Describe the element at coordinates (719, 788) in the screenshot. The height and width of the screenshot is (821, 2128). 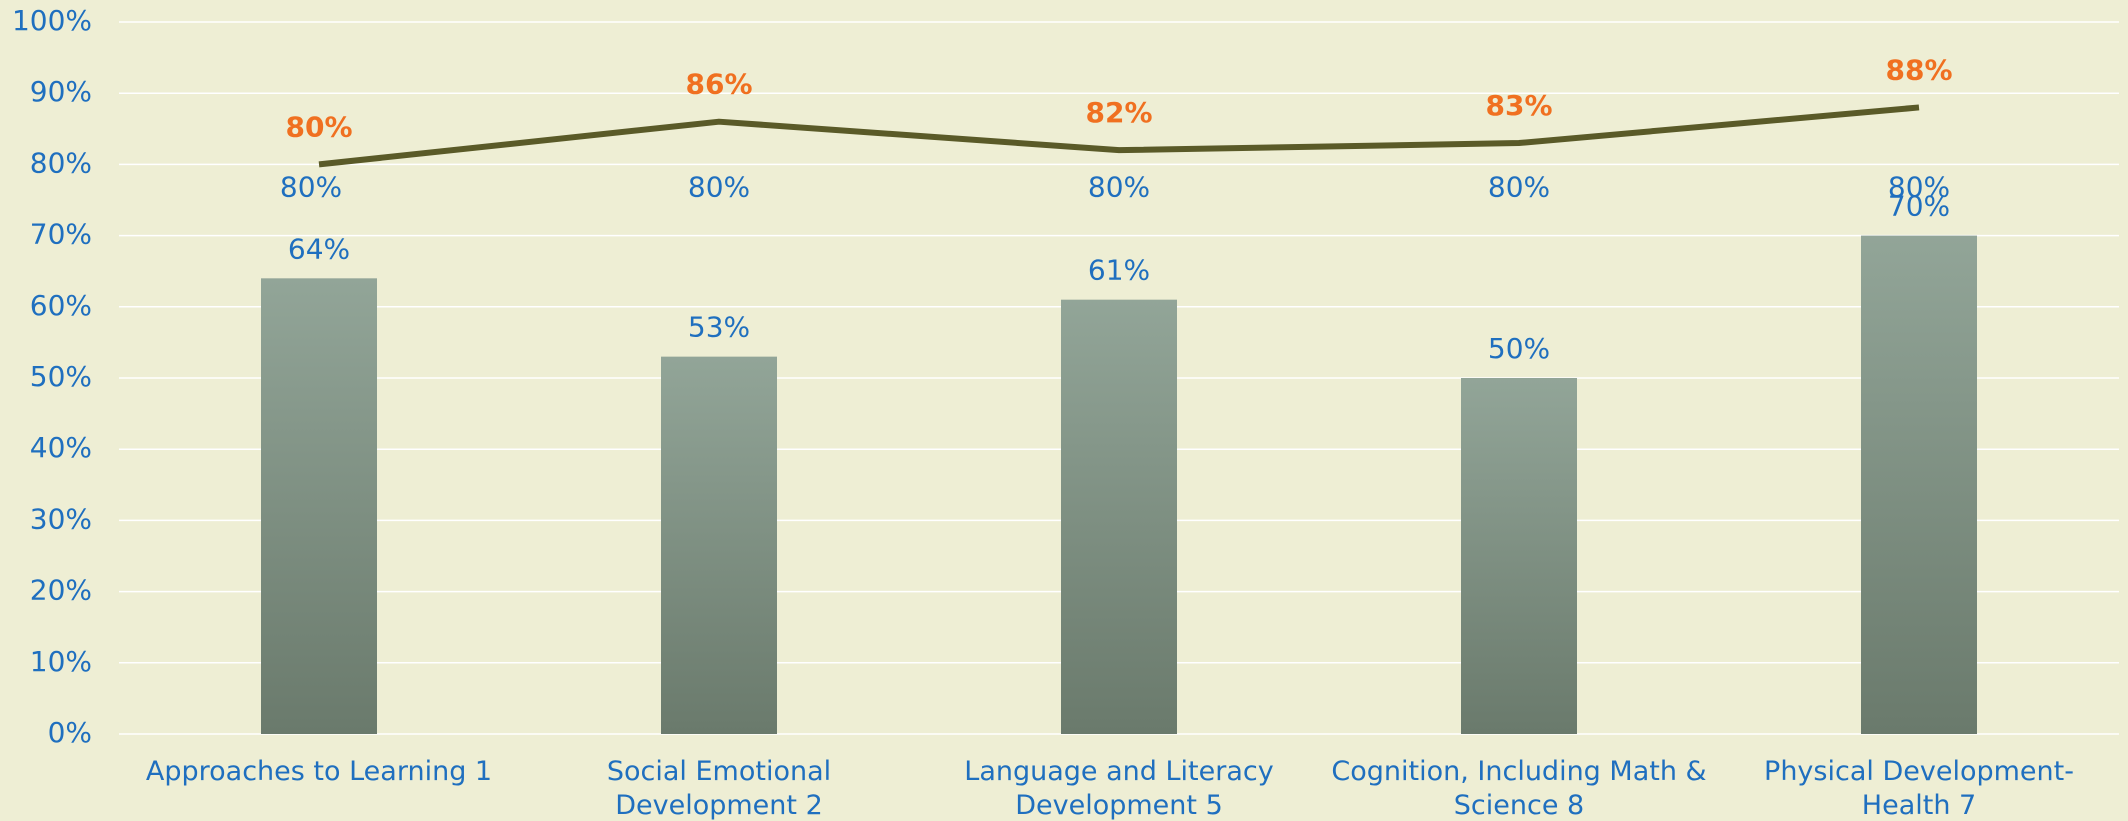
I see `x-tick-label: Social Emotional Development 2` at that location.